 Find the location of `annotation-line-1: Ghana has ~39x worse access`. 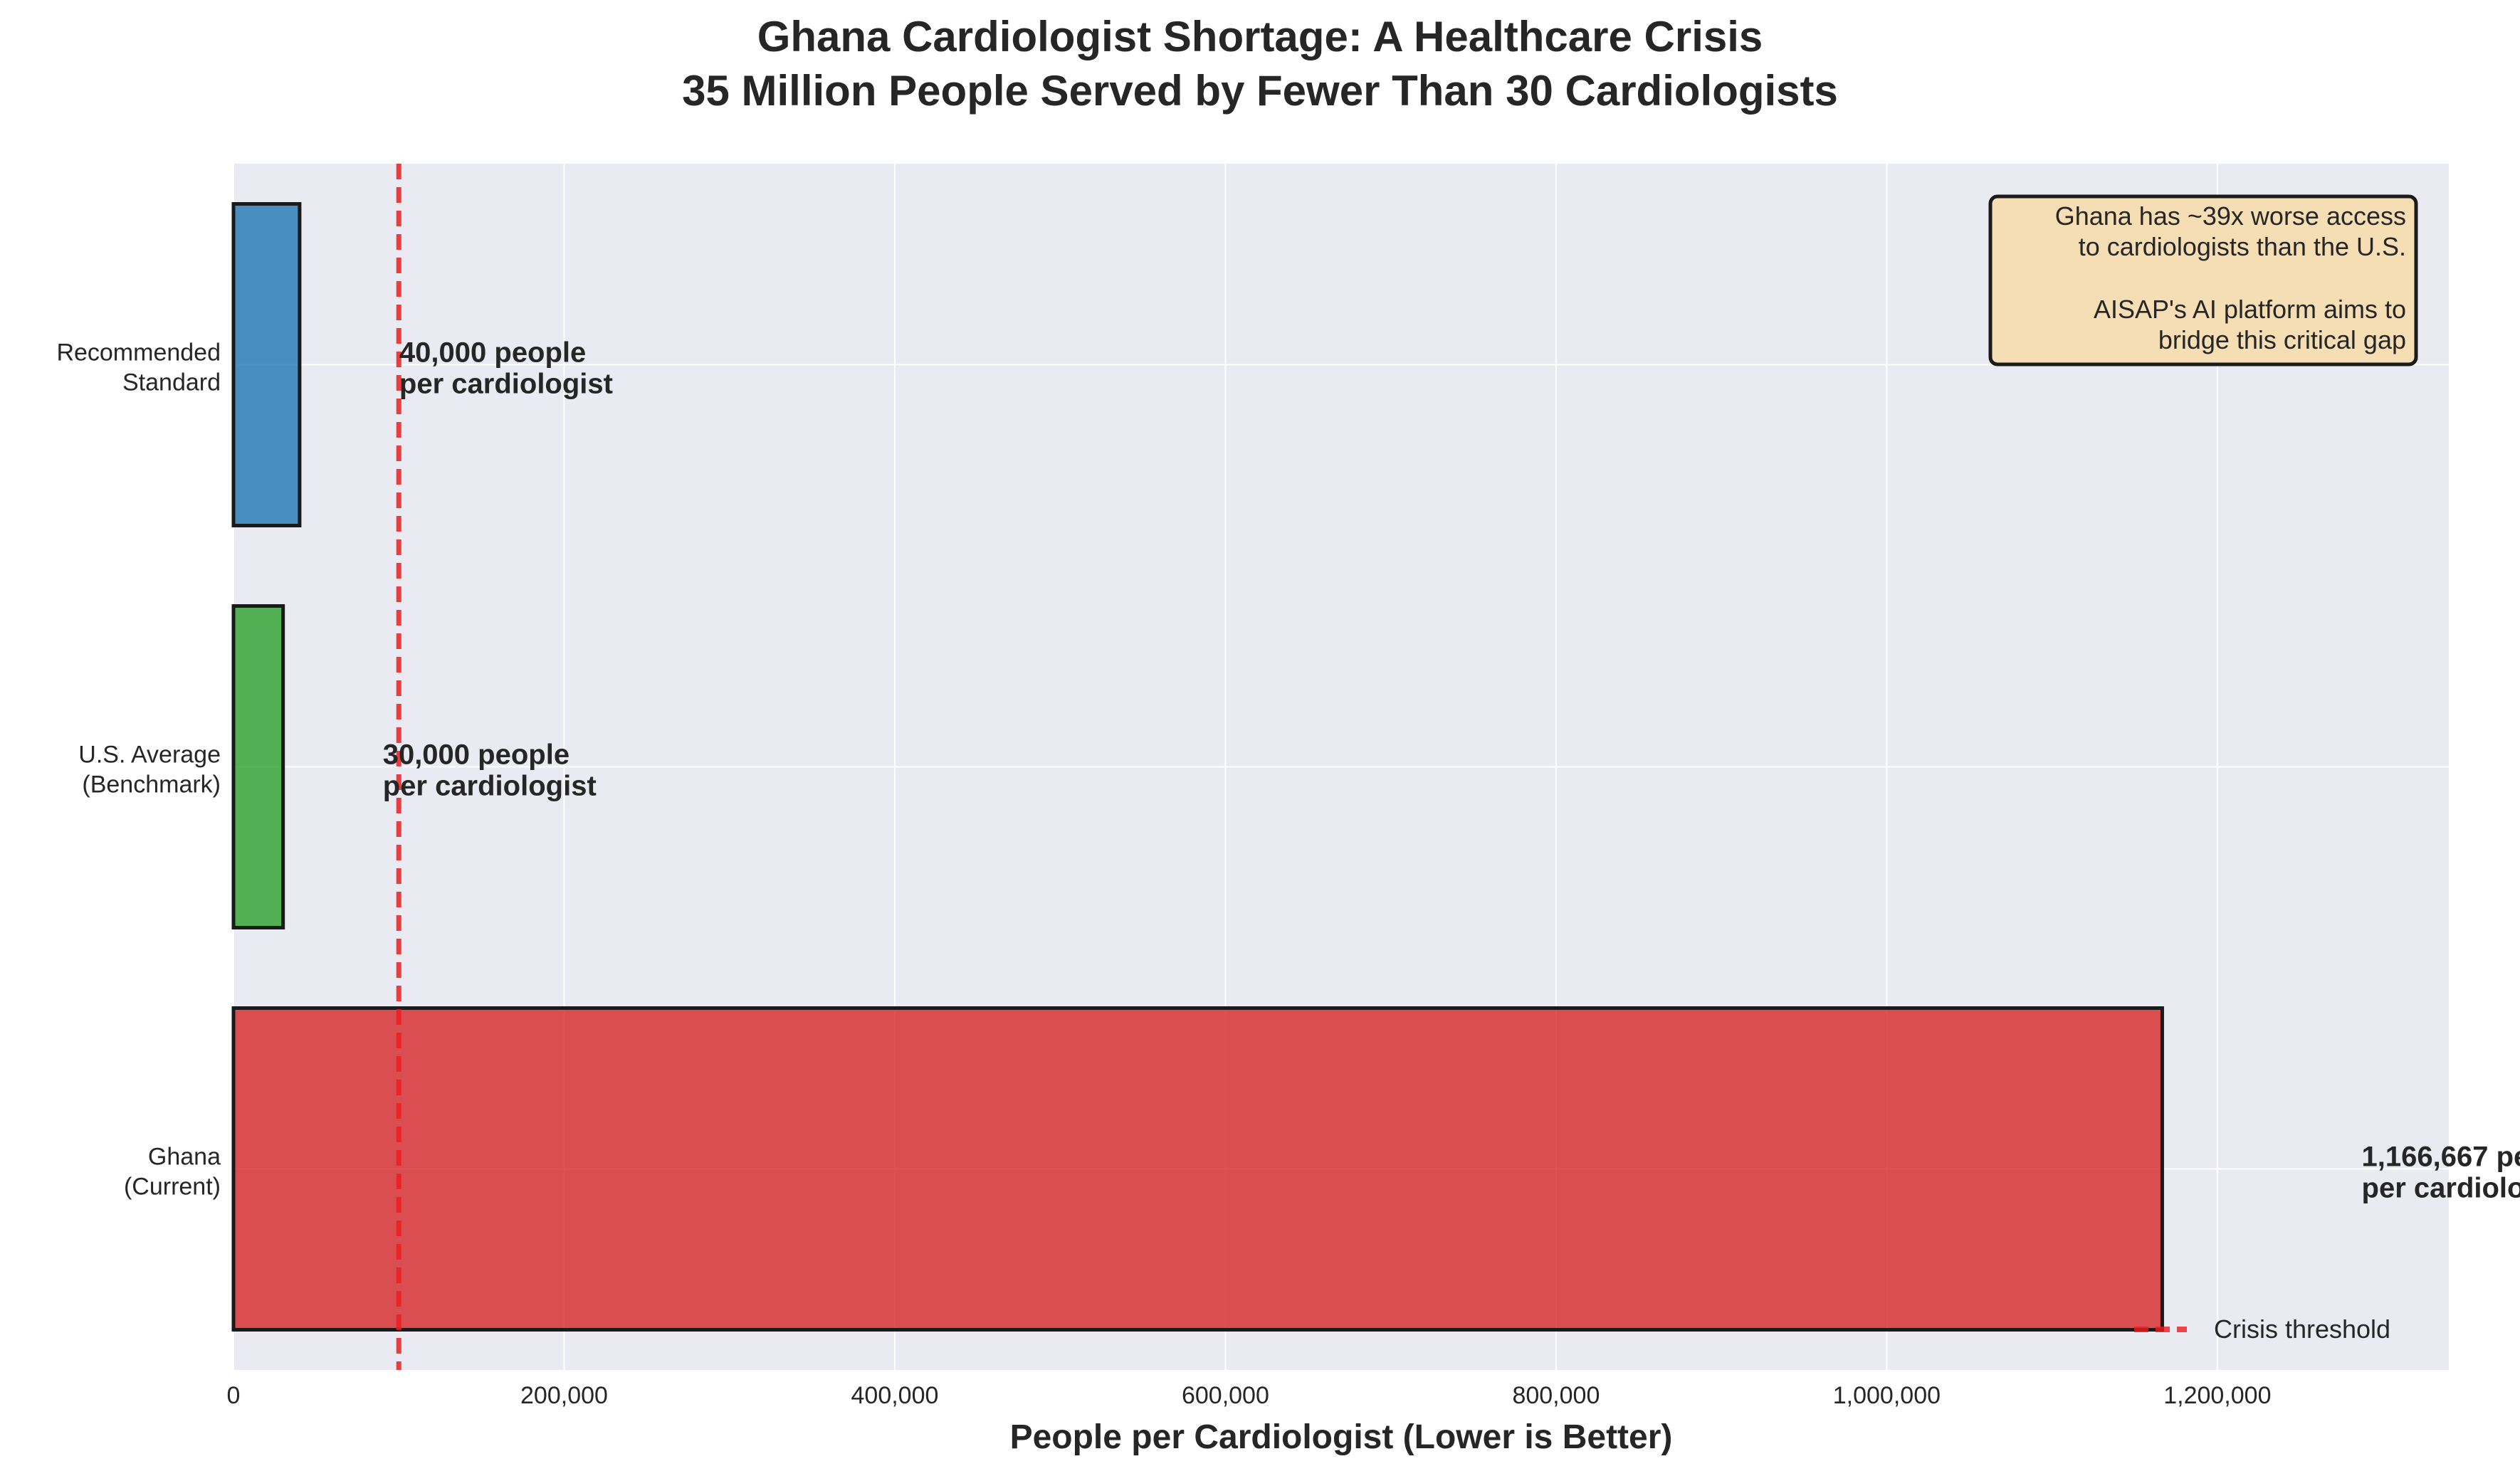

annotation-line-1: Ghana has ~39x worse access is located at coordinates (2230, 216).